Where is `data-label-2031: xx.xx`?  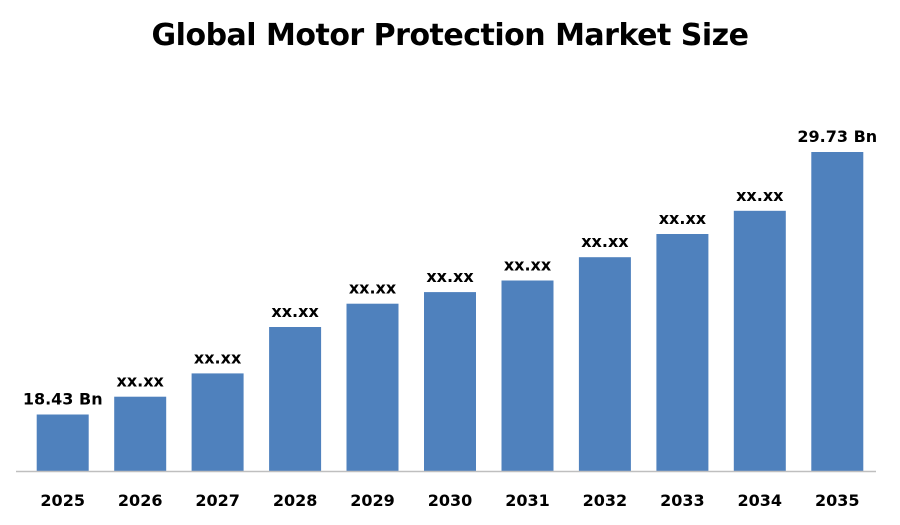
data-label-2031: xx.xx is located at coordinates (528, 265).